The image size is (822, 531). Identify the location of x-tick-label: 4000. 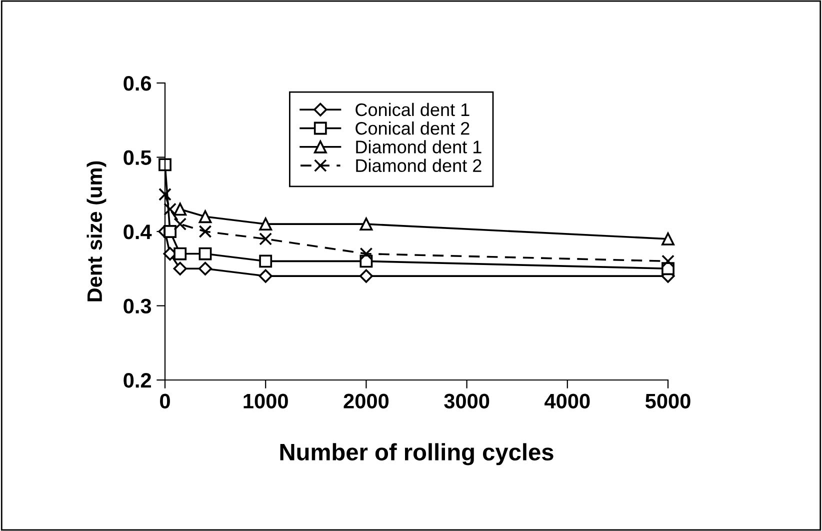
(567, 401).